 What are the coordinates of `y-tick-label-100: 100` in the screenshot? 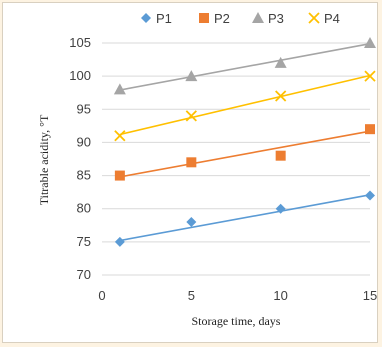 It's located at (80, 75).